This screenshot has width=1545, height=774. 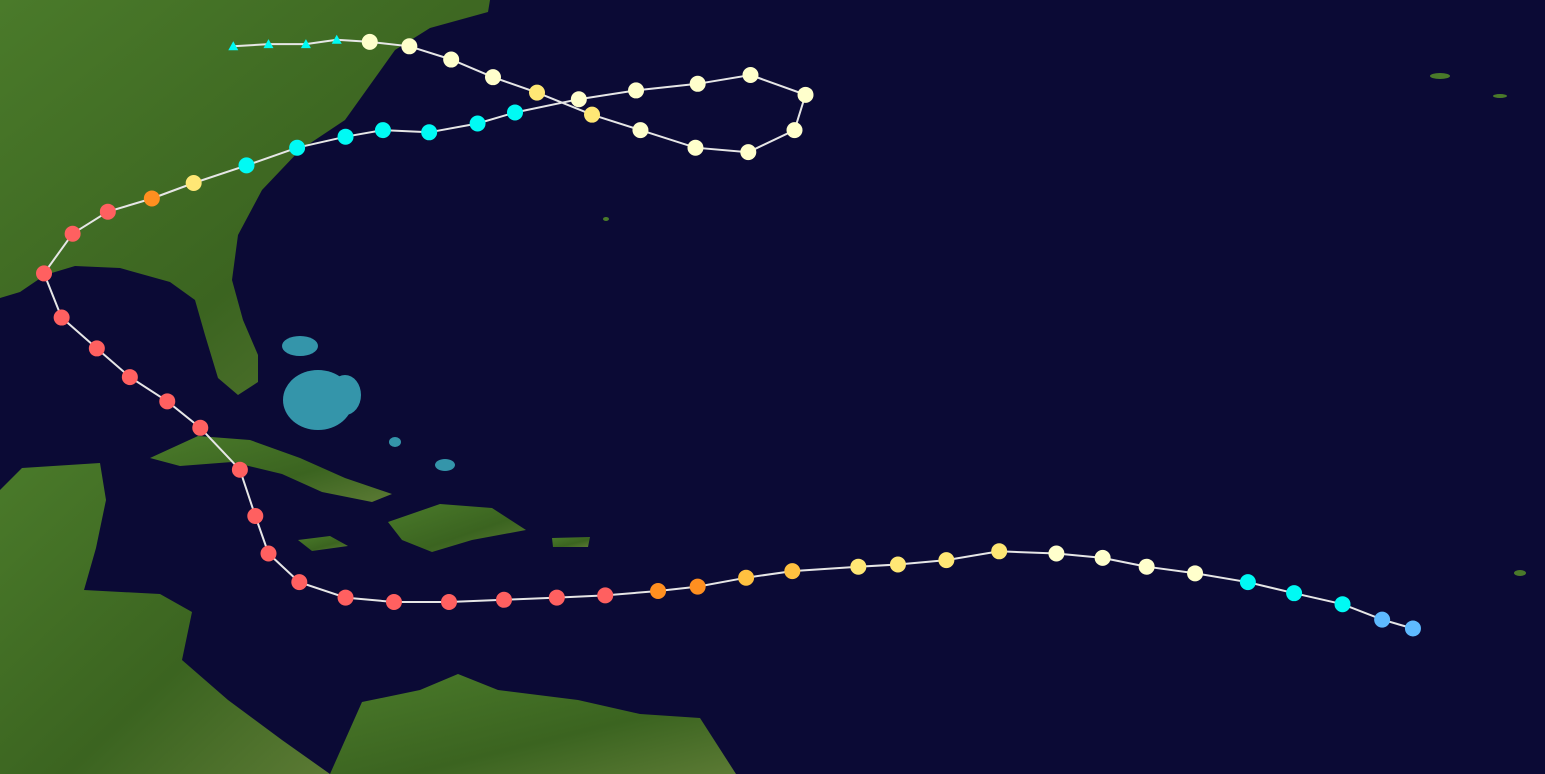 I want to click on land-hispaniola, so click(x=457, y=528).